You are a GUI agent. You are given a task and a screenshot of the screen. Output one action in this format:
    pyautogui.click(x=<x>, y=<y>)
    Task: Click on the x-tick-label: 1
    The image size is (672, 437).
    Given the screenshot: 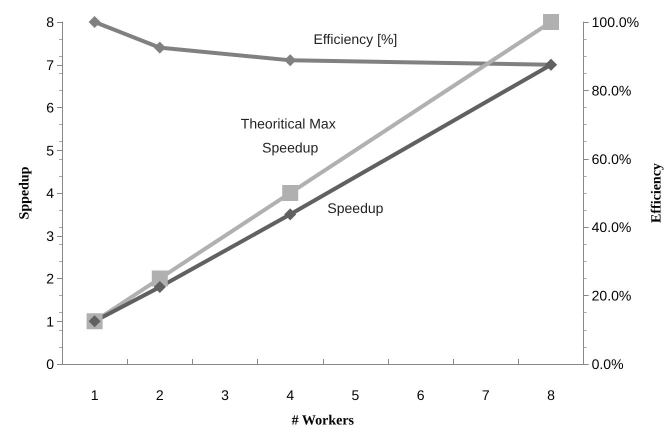 What is the action you would take?
    pyautogui.click(x=94, y=395)
    